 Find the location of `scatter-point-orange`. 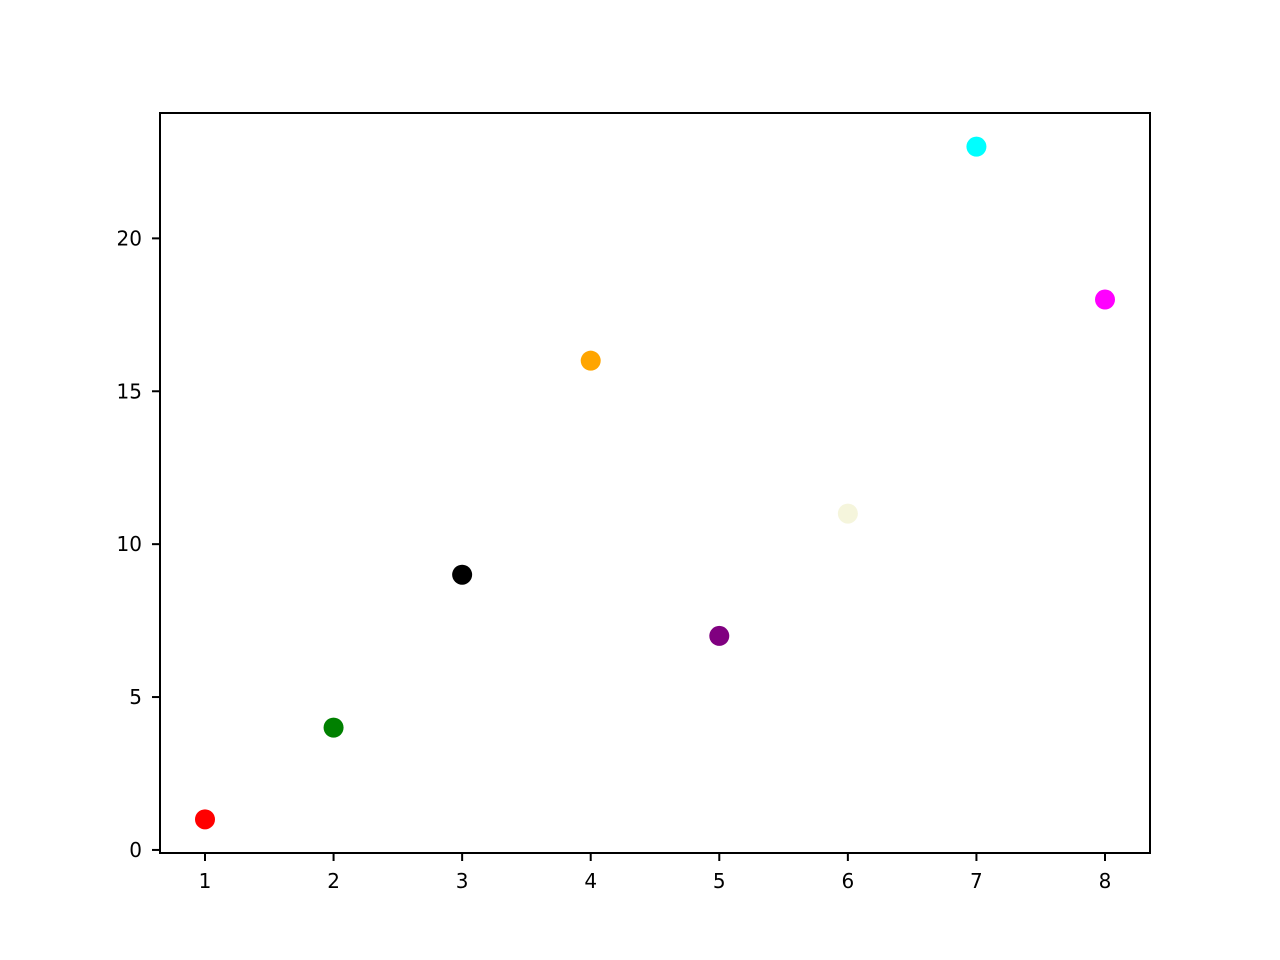

scatter-point-orange is located at coordinates (590, 360).